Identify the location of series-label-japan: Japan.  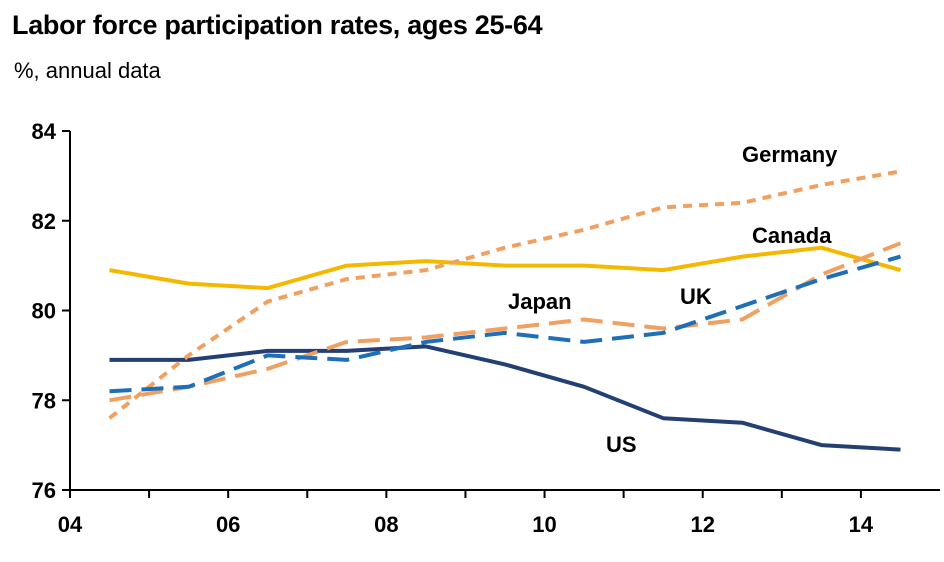
(540, 301).